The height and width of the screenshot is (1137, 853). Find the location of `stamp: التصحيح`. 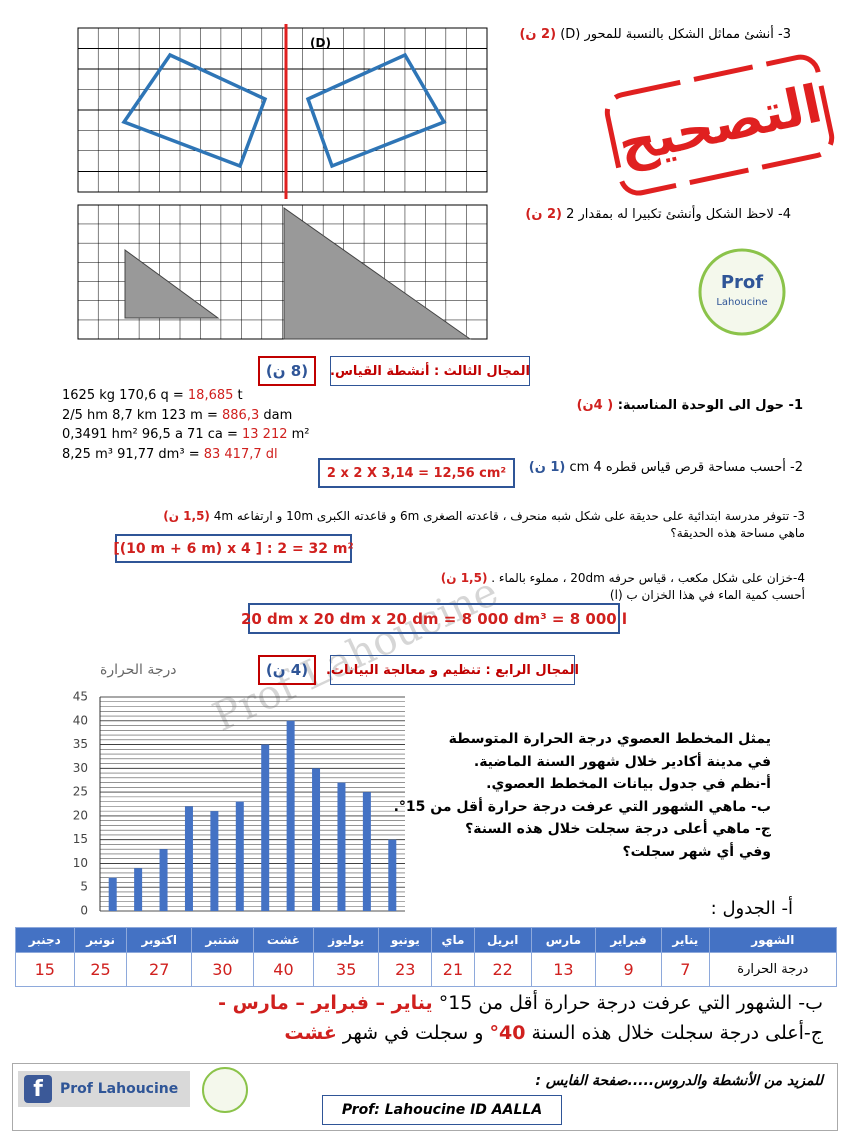

stamp: التصحيح is located at coordinates (719, 125).